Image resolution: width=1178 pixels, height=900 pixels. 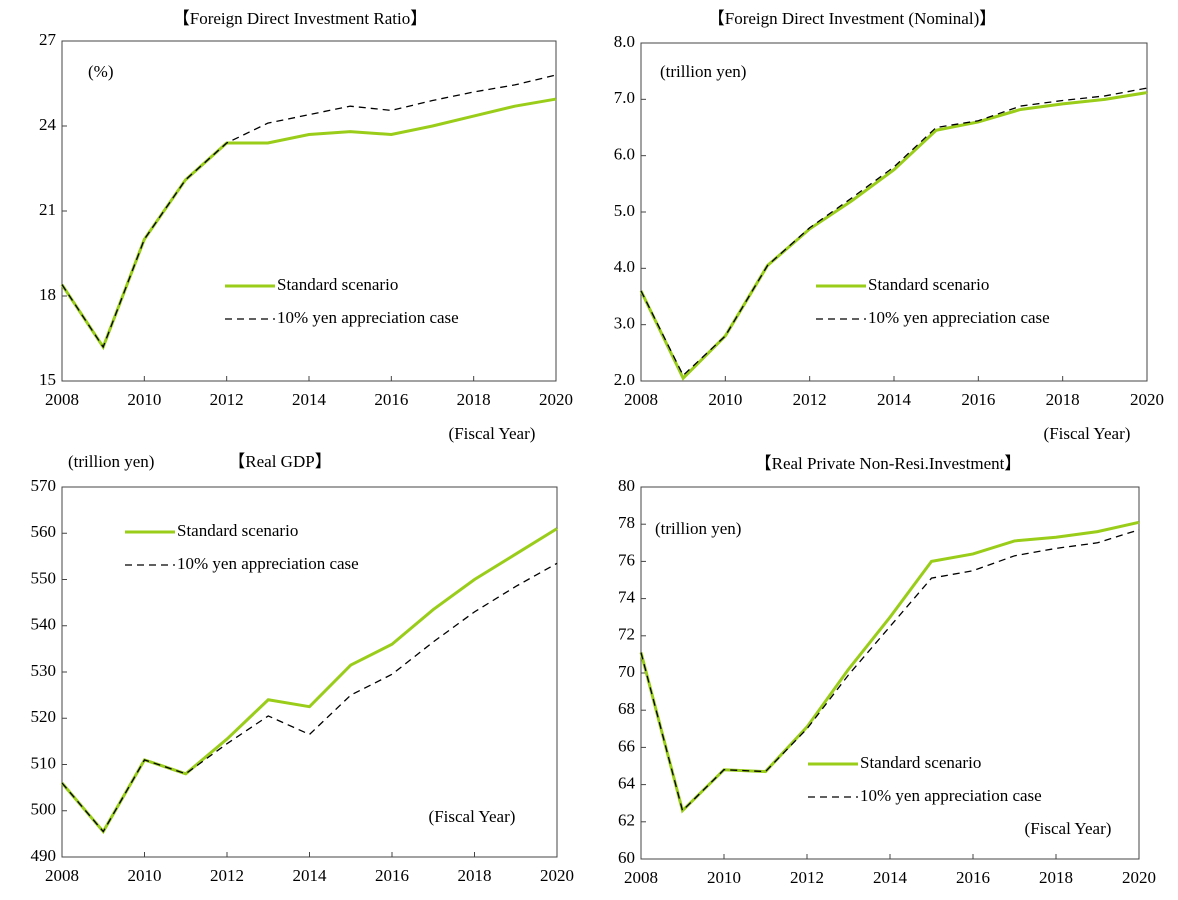 What do you see at coordinates (48, 124) in the screenshot?
I see `y-tick-label: 24` at bounding box center [48, 124].